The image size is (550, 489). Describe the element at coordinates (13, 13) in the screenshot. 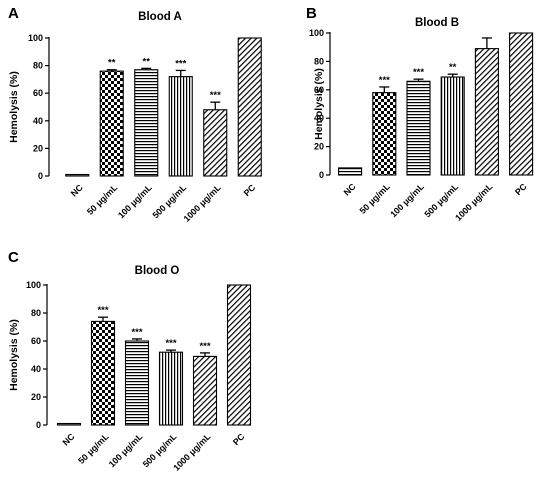

I see `panel-letter: A` at that location.